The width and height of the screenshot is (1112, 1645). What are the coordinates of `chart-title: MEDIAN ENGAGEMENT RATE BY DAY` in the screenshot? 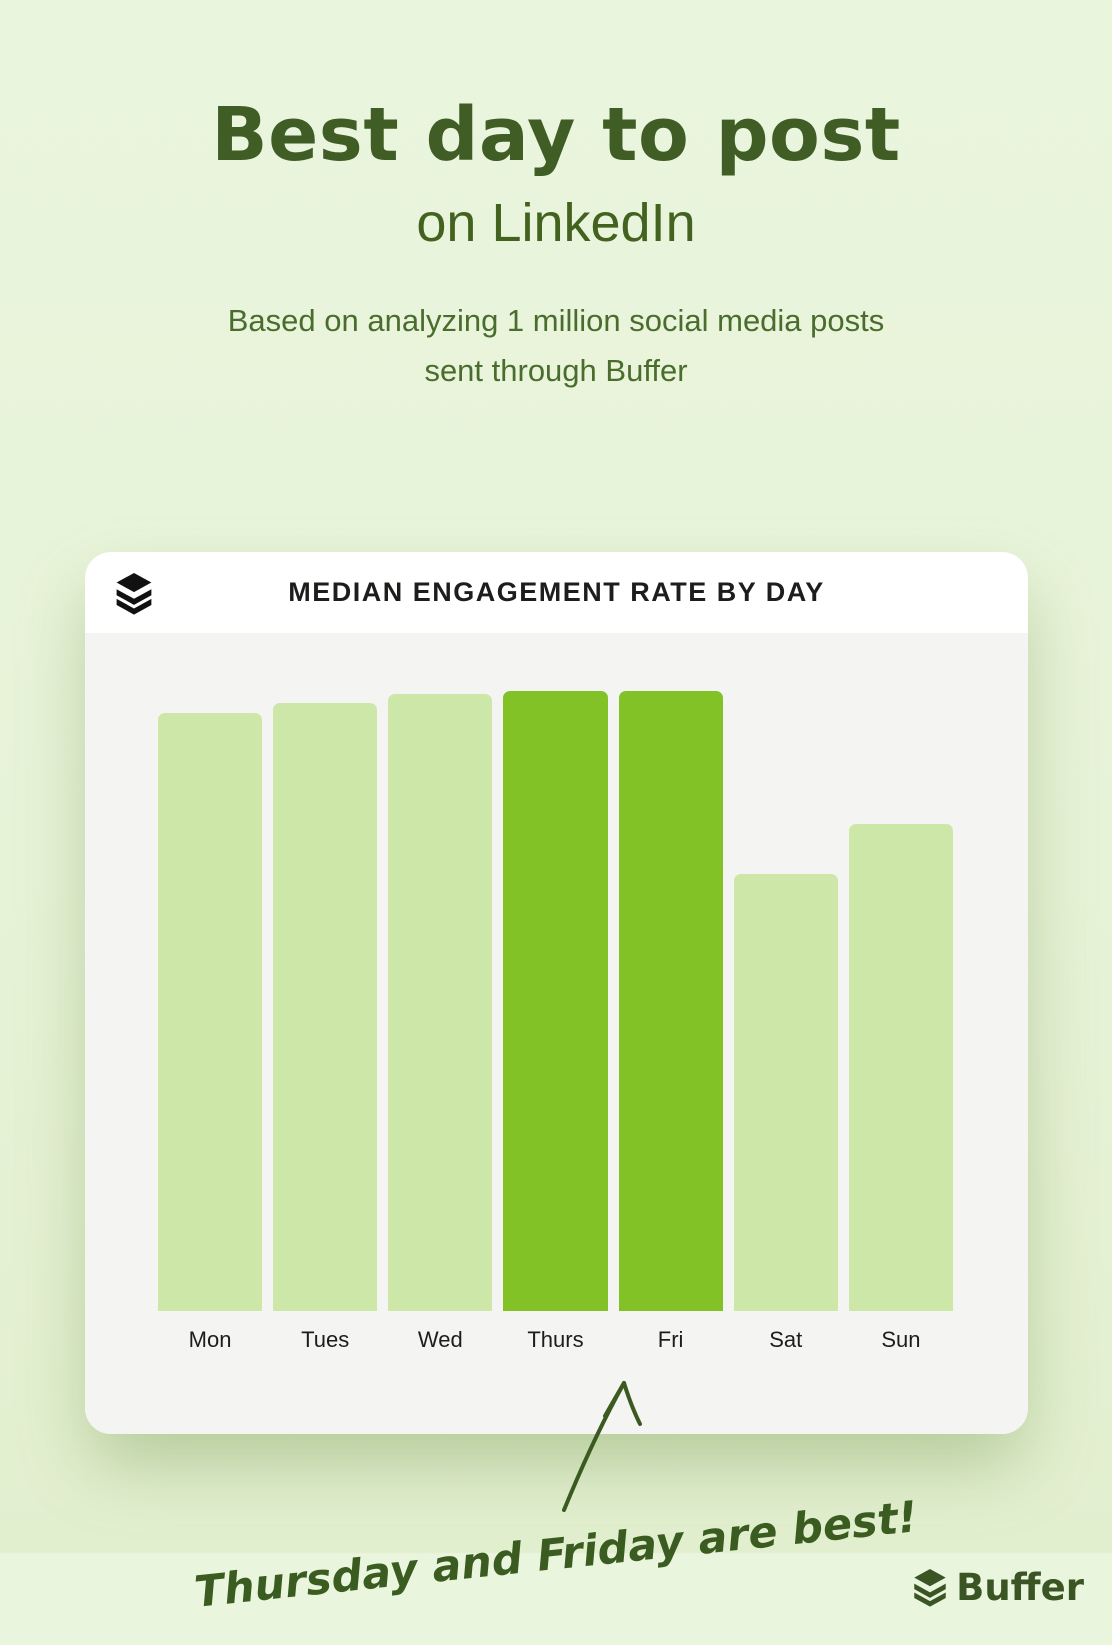 It's located at (556, 592).